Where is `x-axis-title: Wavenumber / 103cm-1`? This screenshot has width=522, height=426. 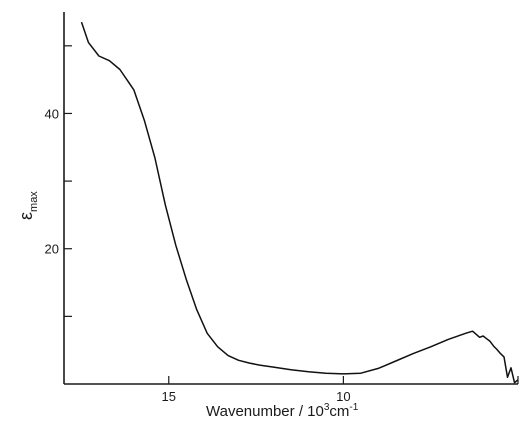
x-axis-title: Wavenumber / 103cm-1 is located at coordinates (282, 411).